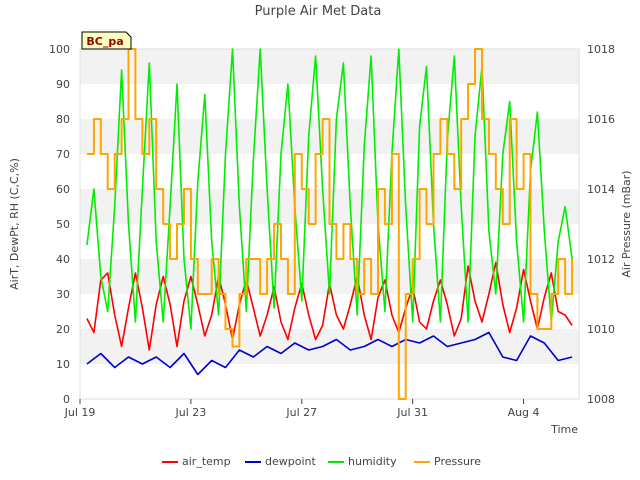  Describe the element at coordinates (372, 461) in the screenshot. I see `legend-label: humidity` at that location.